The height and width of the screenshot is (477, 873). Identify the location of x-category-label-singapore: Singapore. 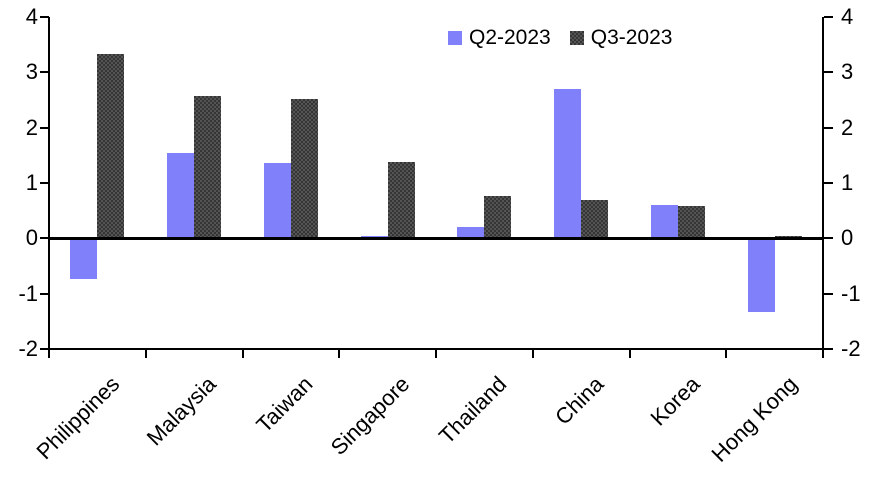
(370, 415).